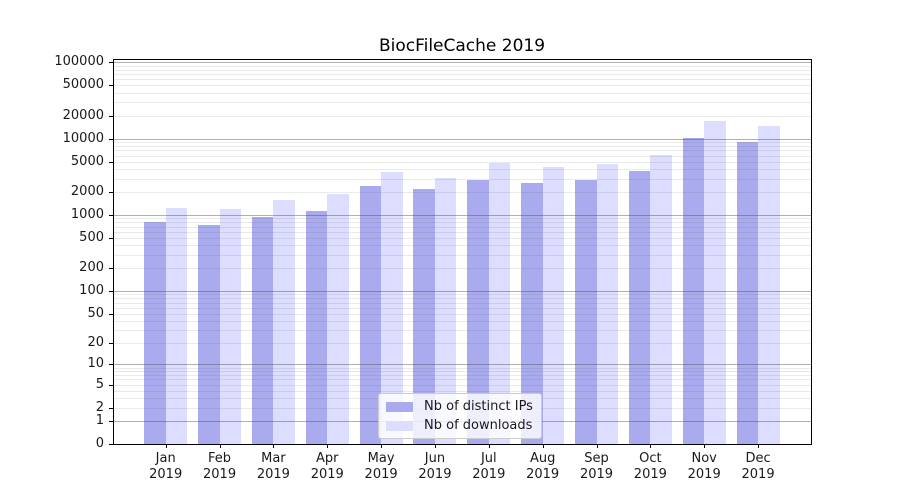 The image size is (900, 500). What do you see at coordinates (99, 384) in the screenshot?
I see `y-axis-tick-label: 5` at bounding box center [99, 384].